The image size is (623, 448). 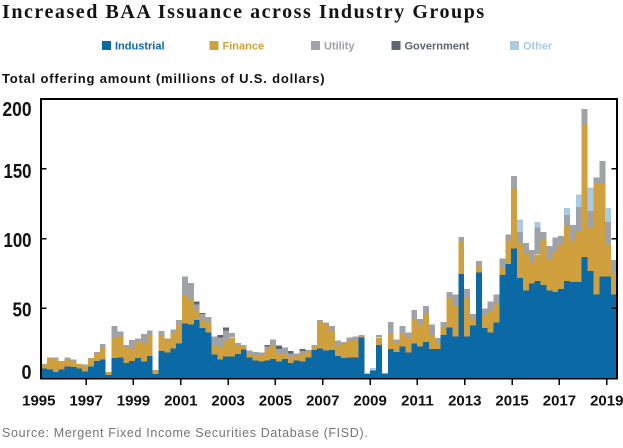 What do you see at coordinates (17, 110) in the screenshot?
I see `svg-text: 200` at bounding box center [17, 110].